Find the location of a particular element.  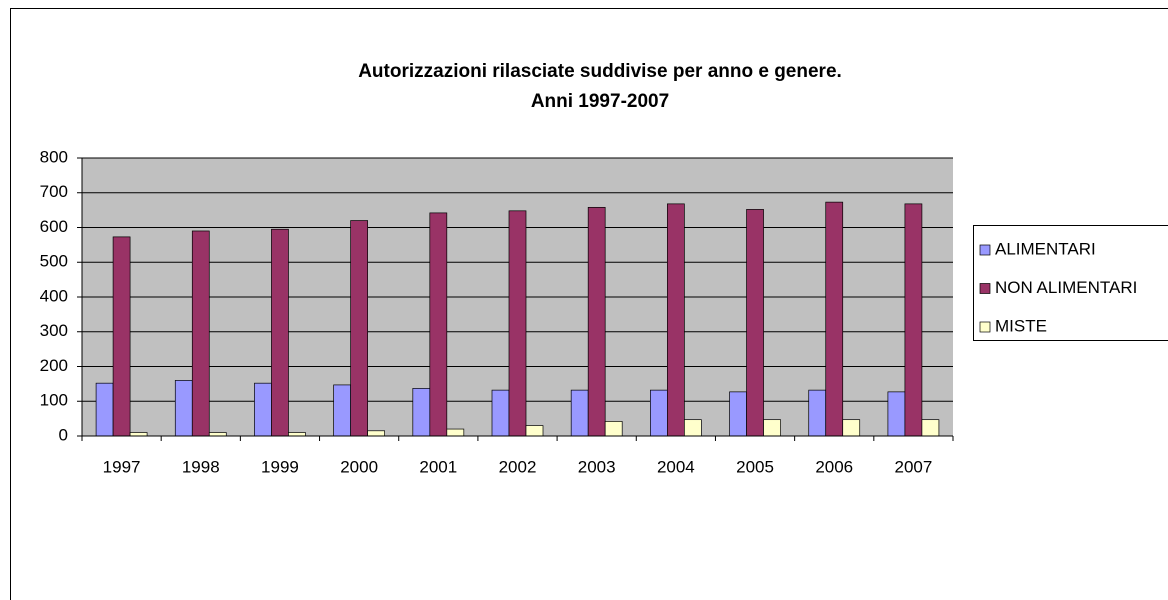

chart-subtitle: Anni 1997-2007 is located at coordinates (600, 101).